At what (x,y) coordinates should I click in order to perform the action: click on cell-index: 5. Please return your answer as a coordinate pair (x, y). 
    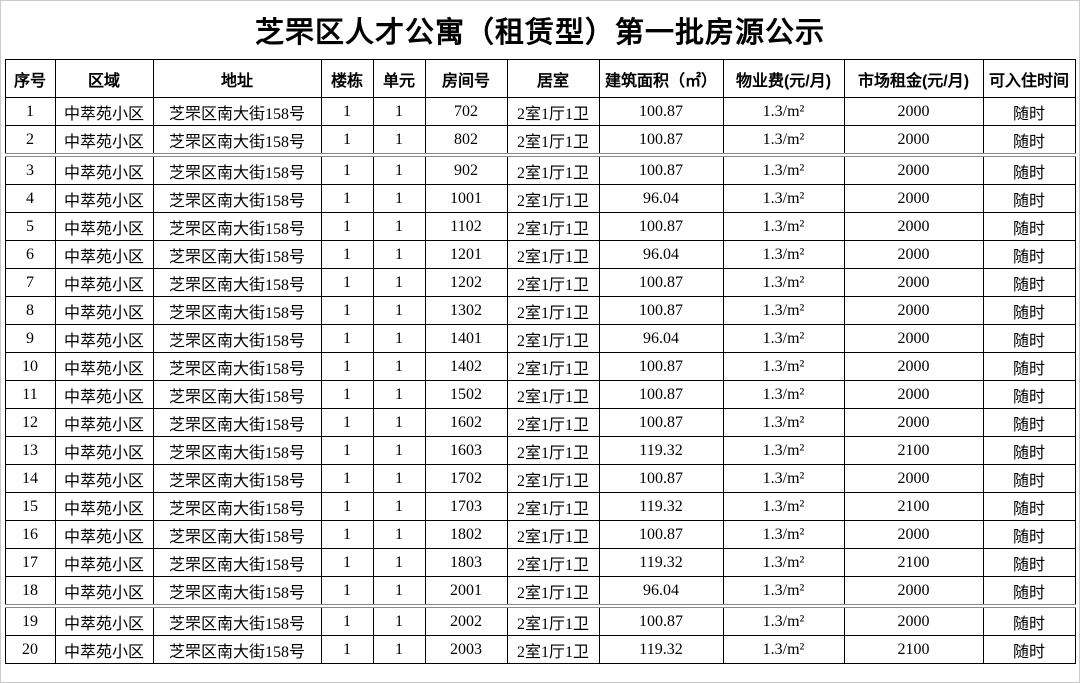
    Looking at the image, I should click on (30, 226).